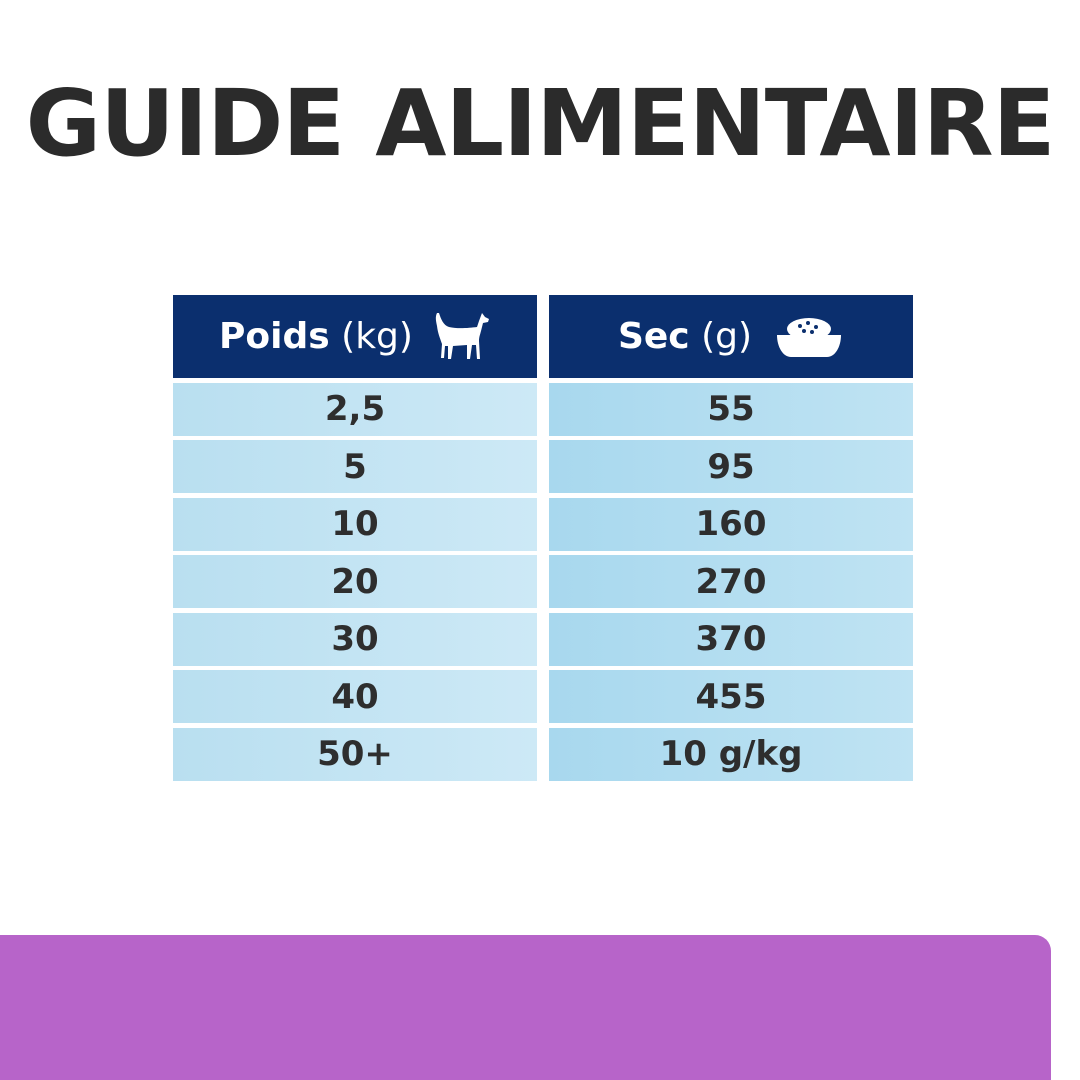 The width and height of the screenshot is (1080, 1080). I want to click on dry-food-cell: 160, so click(731, 524).